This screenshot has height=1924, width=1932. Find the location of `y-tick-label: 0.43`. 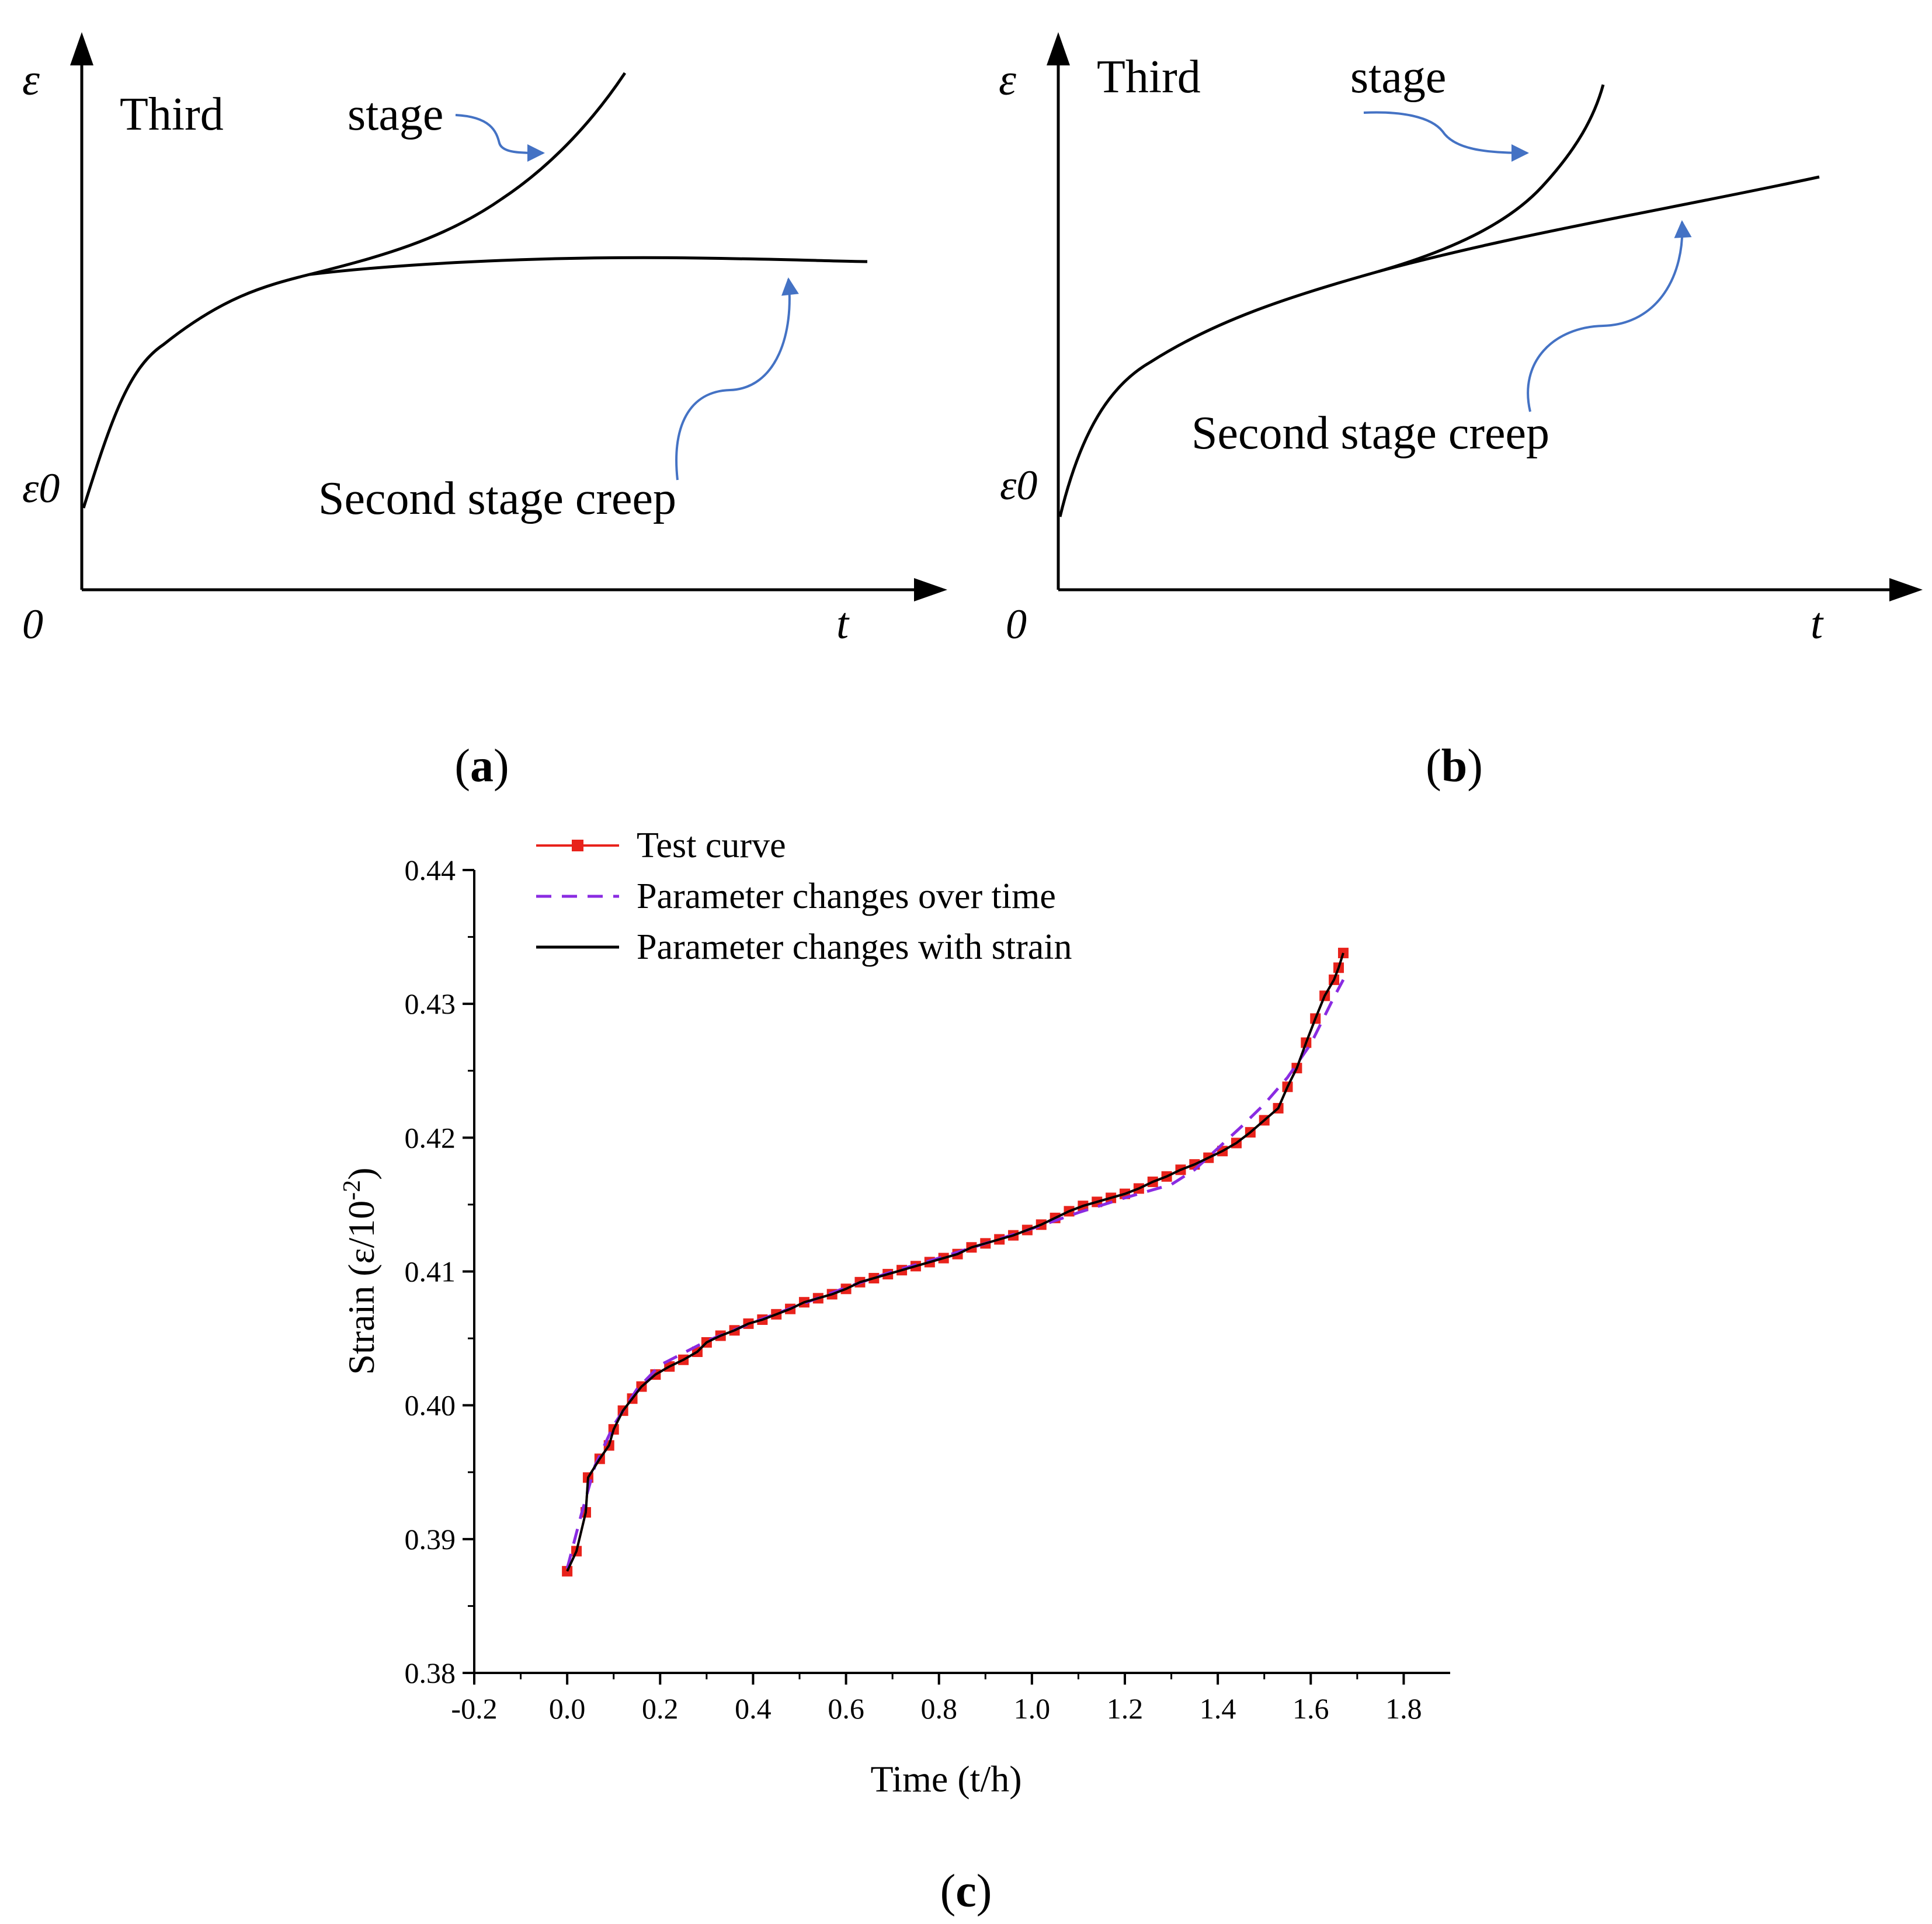

y-tick-label: 0.43 is located at coordinates (431, 1003).